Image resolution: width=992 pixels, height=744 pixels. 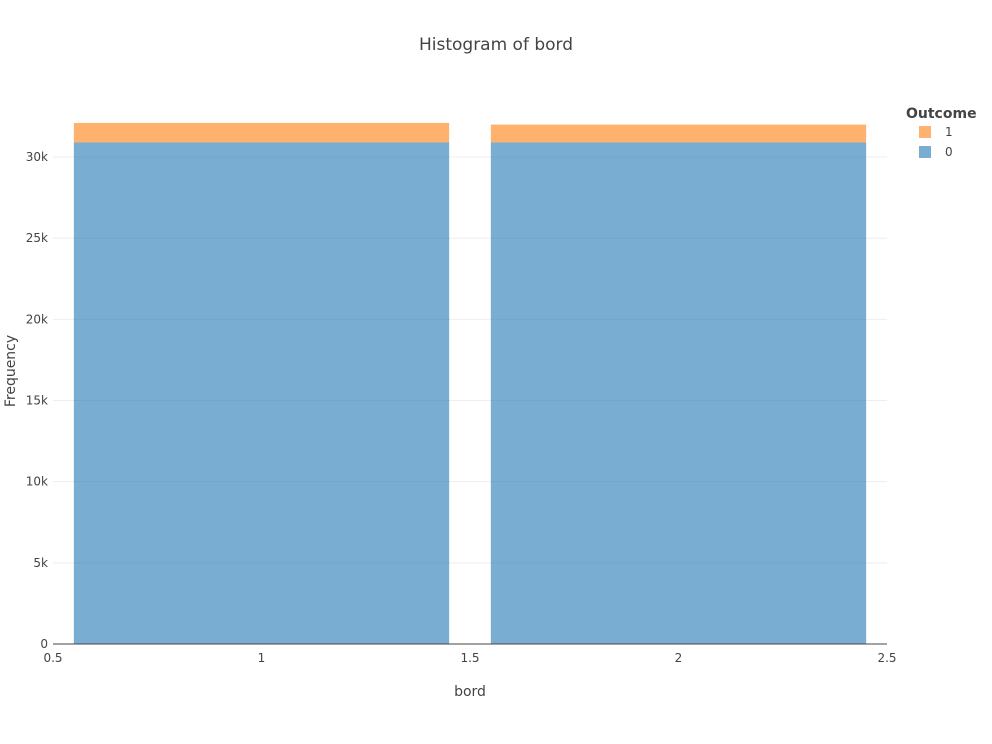 What do you see at coordinates (941, 114) in the screenshot?
I see `legend-title: Outcome` at bounding box center [941, 114].